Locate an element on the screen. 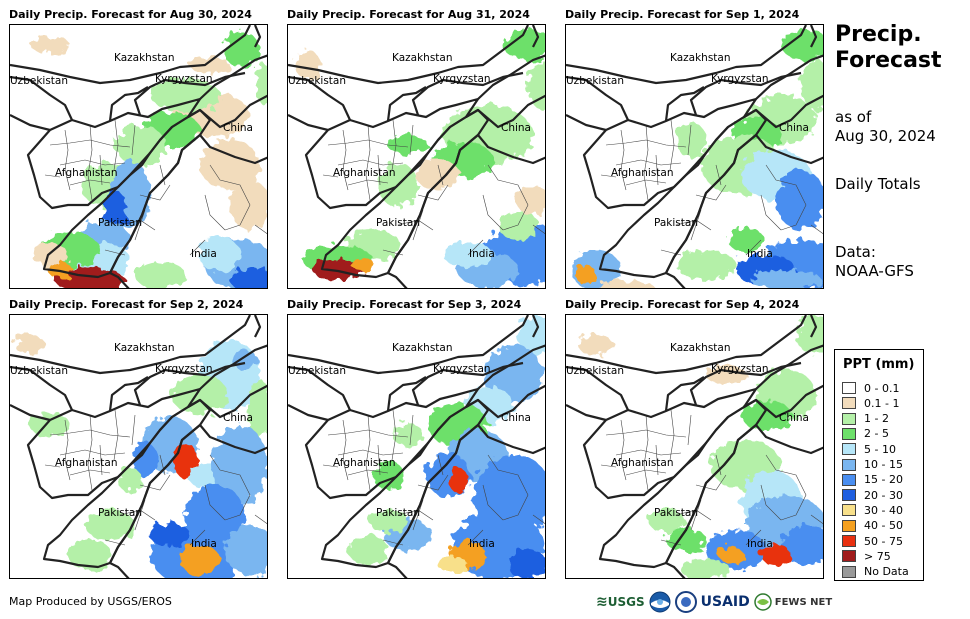 Image resolution: width=970 pixels, height=619 pixels. legend-label: 50 - 75 is located at coordinates (883, 541).